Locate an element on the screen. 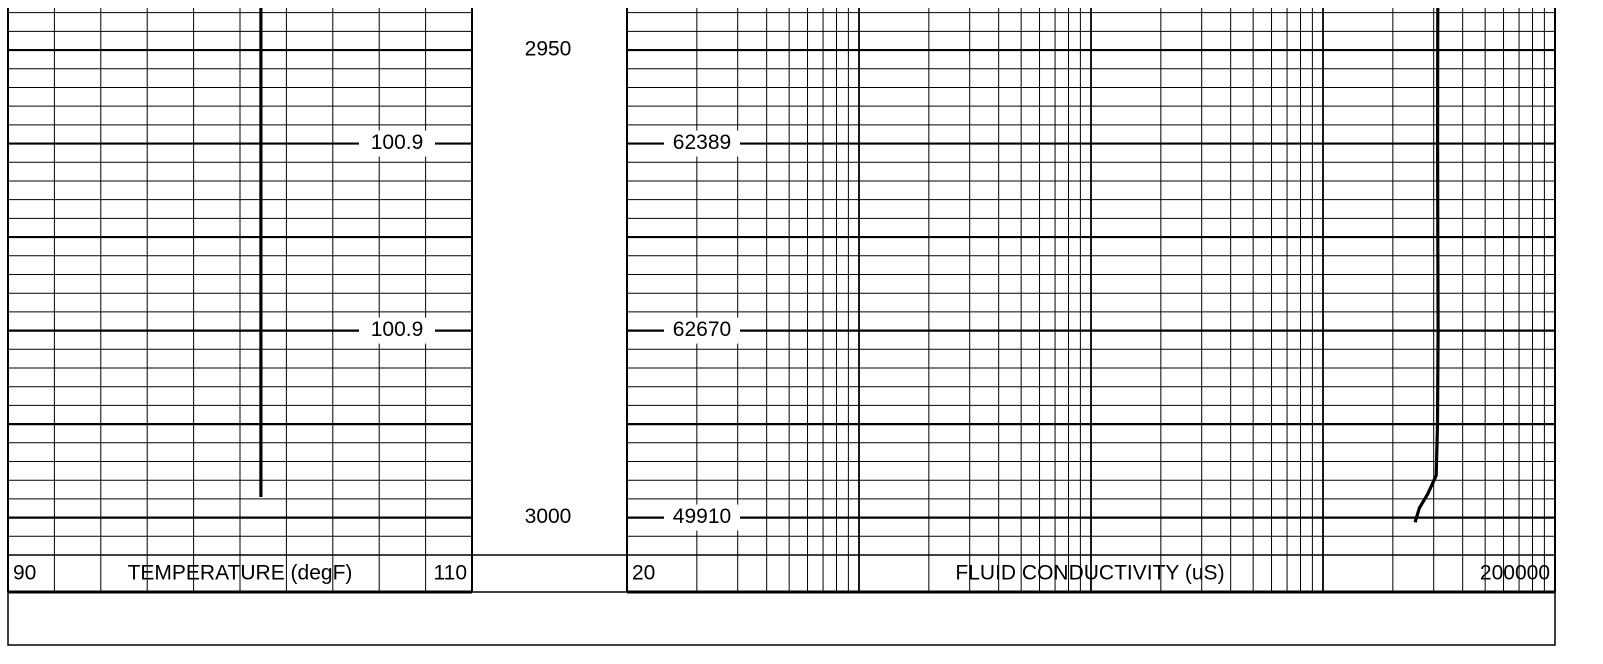 The height and width of the screenshot is (664, 1603). x-max-label: 200000 is located at coordinates (1515, 573).